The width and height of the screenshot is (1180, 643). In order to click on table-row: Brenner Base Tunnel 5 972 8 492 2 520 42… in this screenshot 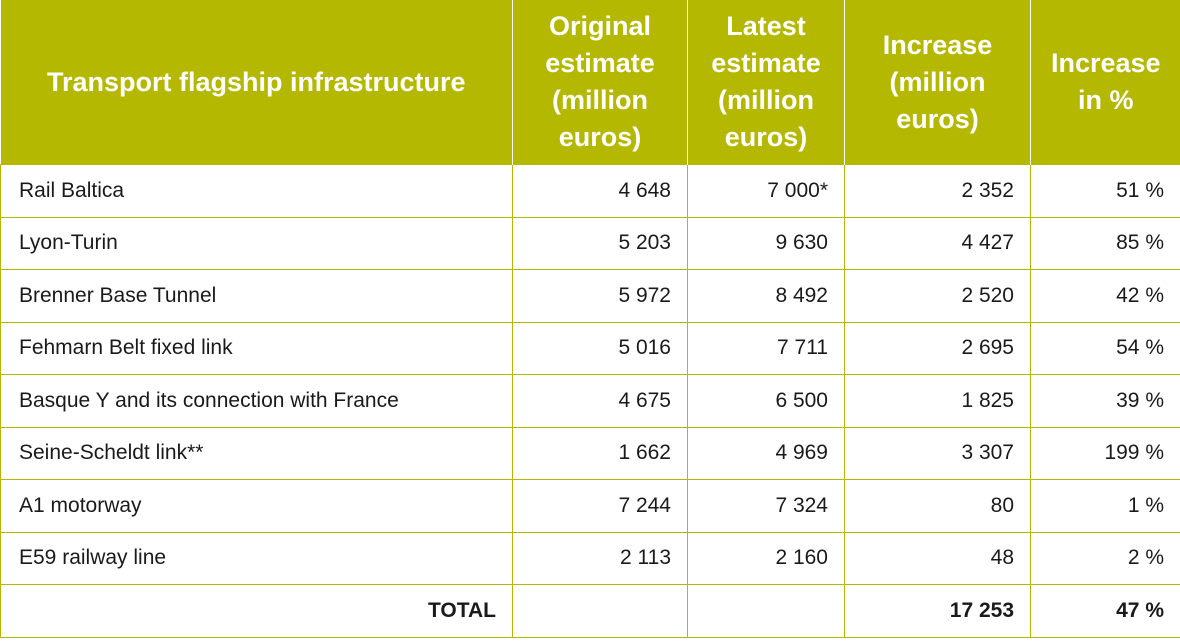, I will do `click(590, 295)`.